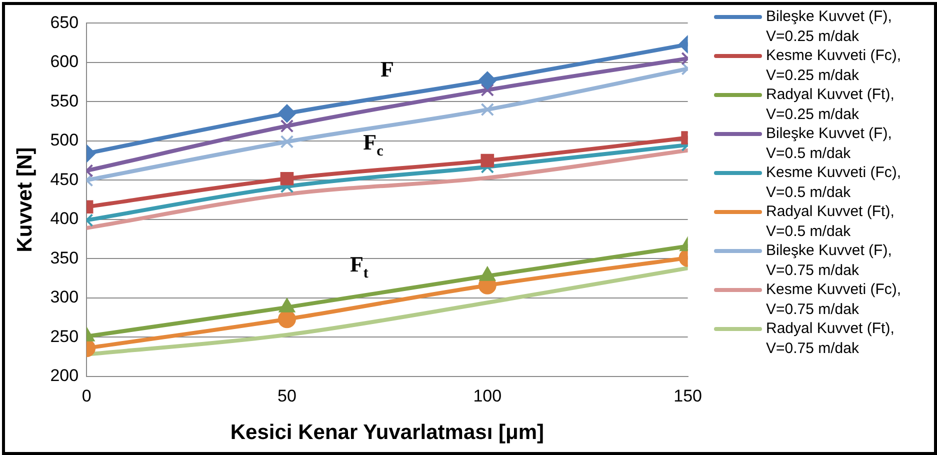 The width and height of the screenshot is (937, 455). Describe the element at coordinates (64, 62) in the screenshot. I see `y-tick-label: 600` at that location.